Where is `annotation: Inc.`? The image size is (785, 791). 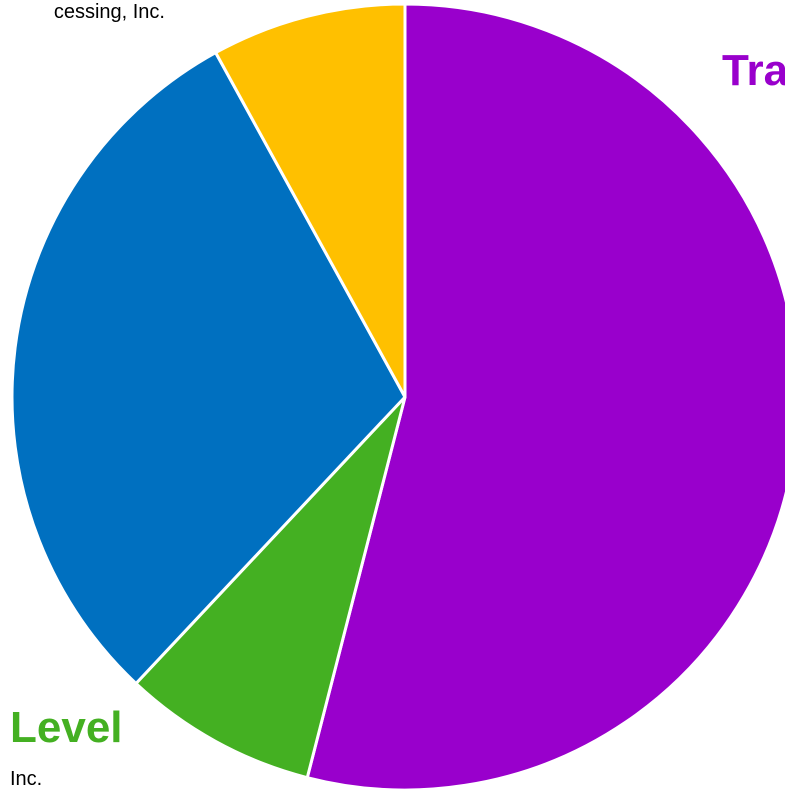
annotation: Inc. is located at coordinates (26, 779).